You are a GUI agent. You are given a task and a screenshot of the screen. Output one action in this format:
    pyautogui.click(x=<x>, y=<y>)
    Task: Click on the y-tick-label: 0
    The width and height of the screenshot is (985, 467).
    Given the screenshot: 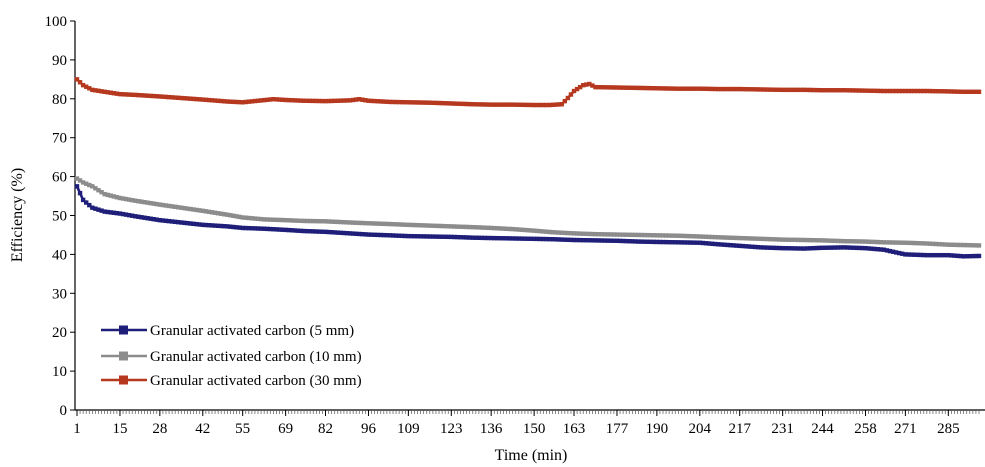 What is the action you would take?
    pyautogui.click(x=64, y=411)
    